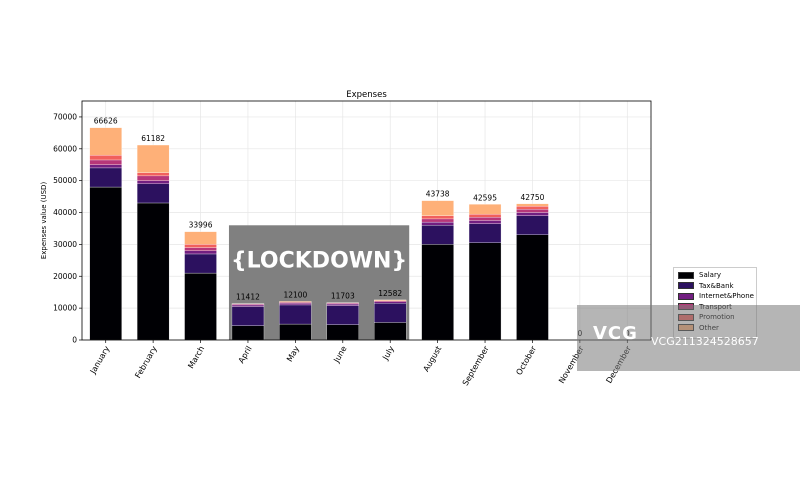 Image resolution: width=800 pixels, height=480 pixels. Describe the element at coordinates (319, 260) in the screenshot. I see `lockdown-label: {LOCKDOWN}` at that location.